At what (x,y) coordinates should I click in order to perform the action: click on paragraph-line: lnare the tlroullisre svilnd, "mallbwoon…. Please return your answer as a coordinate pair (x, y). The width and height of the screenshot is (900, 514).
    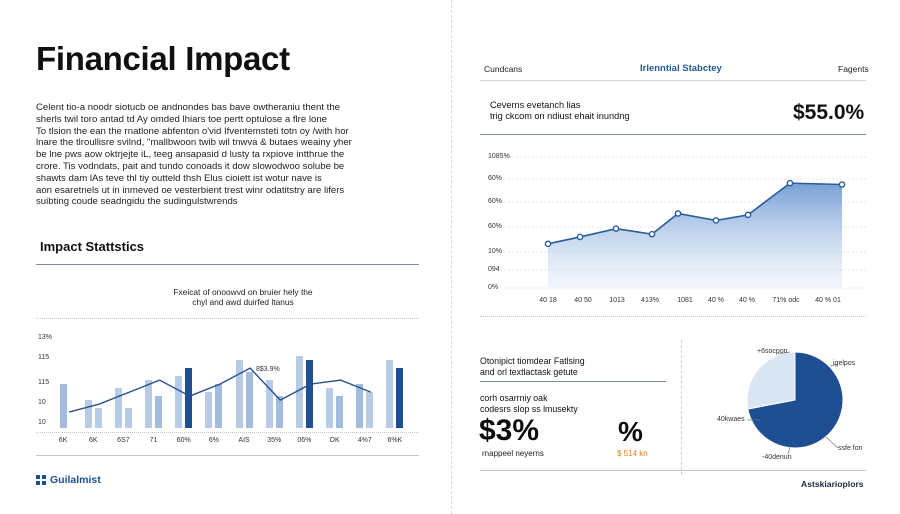
    Looking at the image, I should click on (194, 143).